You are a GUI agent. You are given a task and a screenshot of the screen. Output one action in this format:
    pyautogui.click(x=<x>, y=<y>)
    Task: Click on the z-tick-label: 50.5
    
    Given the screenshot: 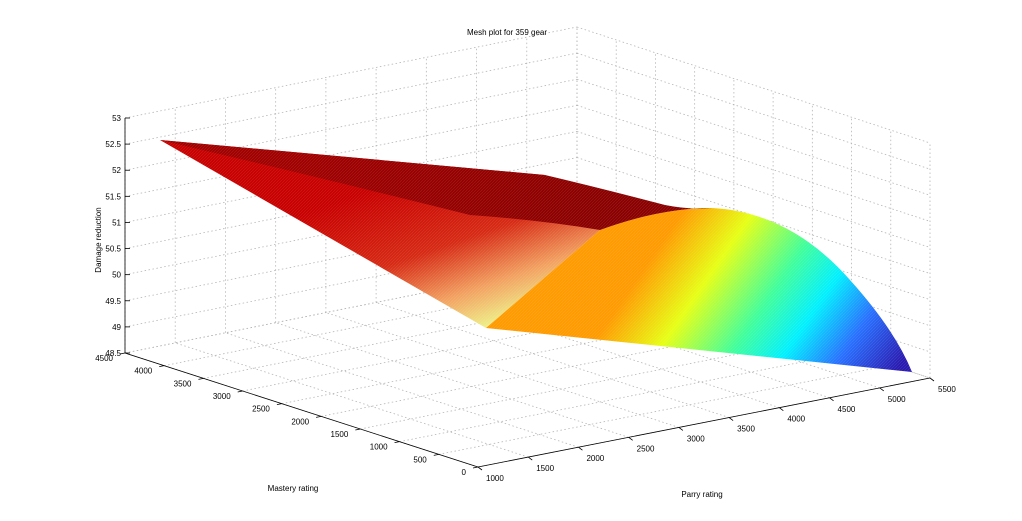 What is the action you would take?
    pyautogui.click(x=113, y=249)
    